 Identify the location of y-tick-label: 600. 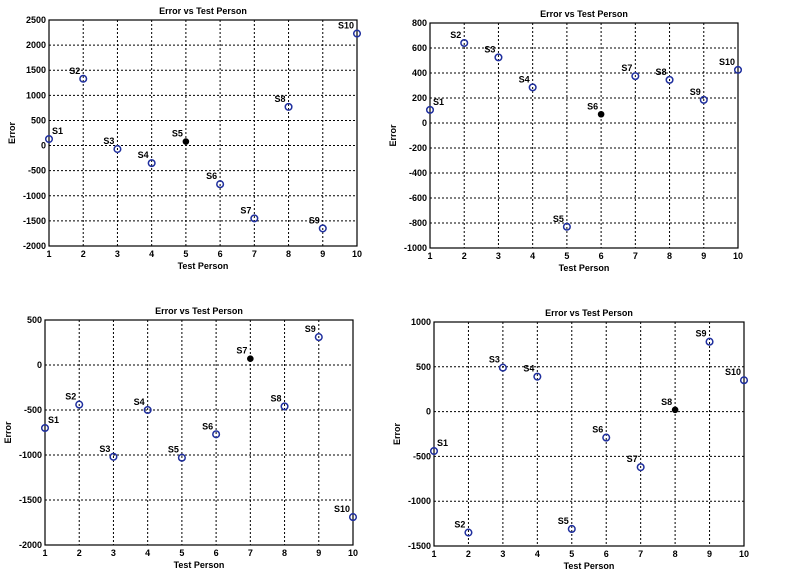
(419, 48).